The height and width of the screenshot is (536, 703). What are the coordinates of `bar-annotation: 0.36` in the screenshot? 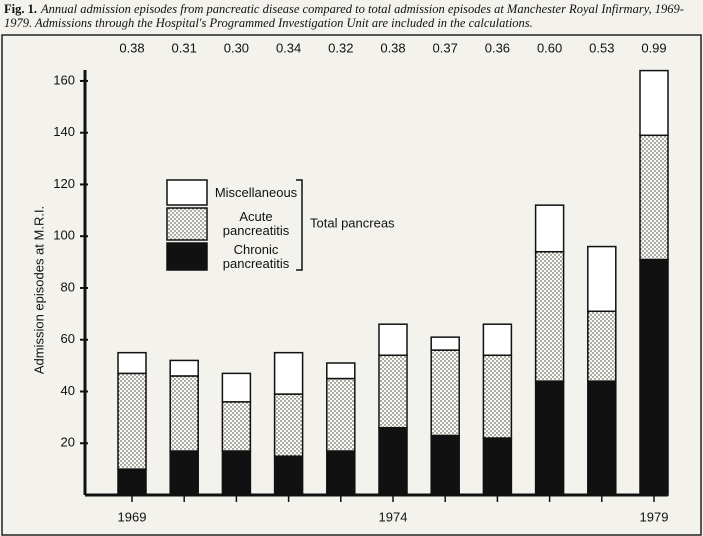 It's located at (497, 47).